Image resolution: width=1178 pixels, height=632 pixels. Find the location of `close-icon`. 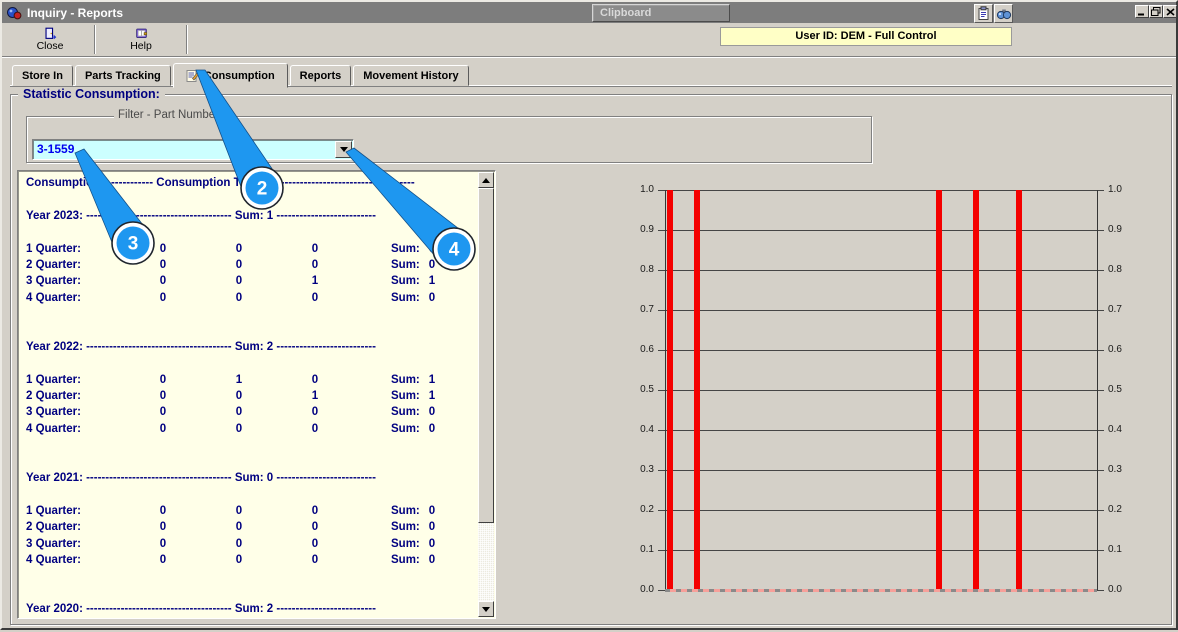

close-icon is located at coordinates (1170, 11).